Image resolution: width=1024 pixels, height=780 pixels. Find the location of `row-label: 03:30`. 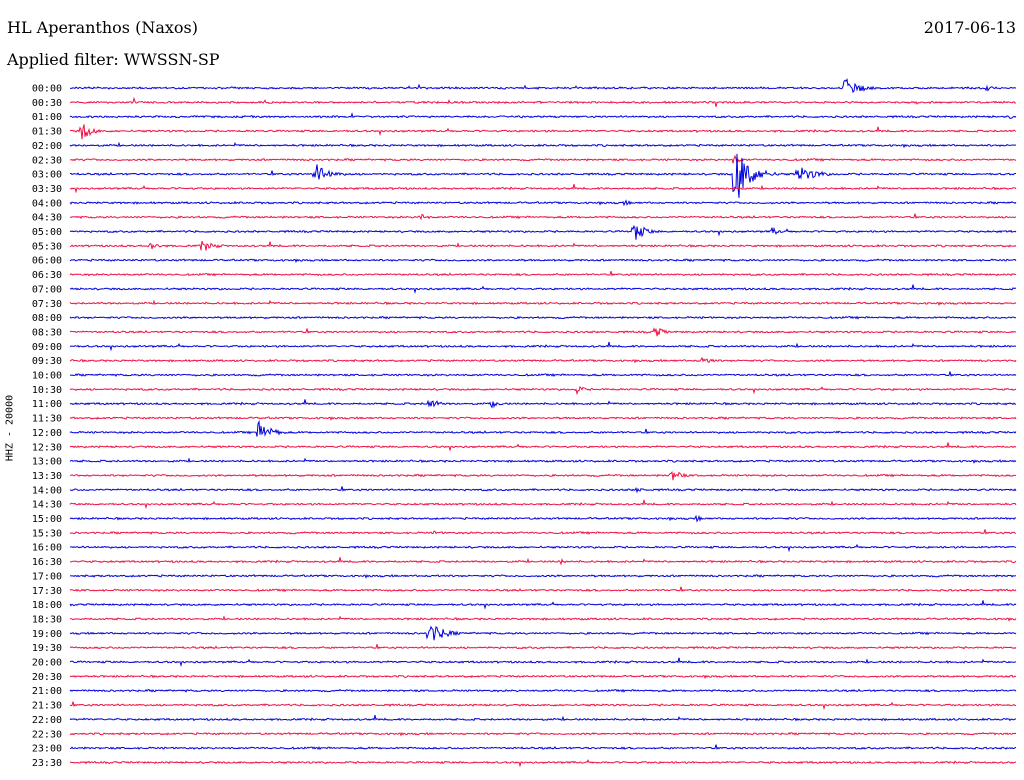

row-label: 03:30 is located at coordinates (47, 189).